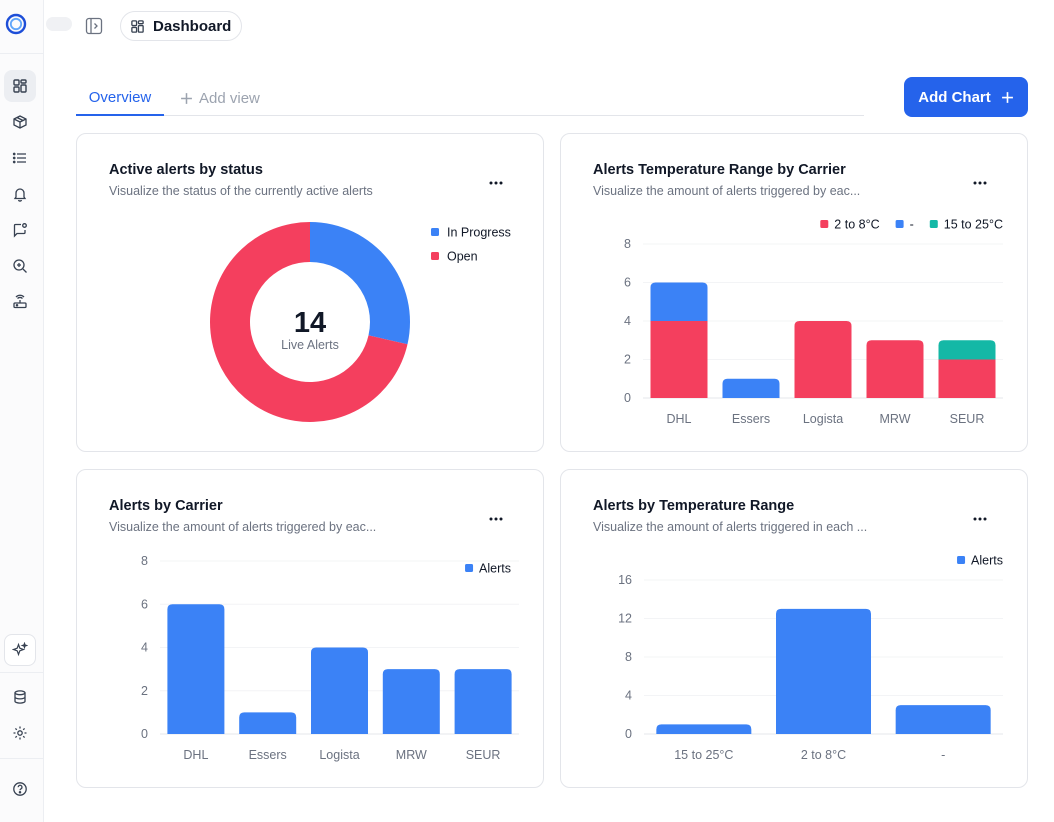 The width and height of the screenshot is (1054, 822). Describe the element at coordinates (22, 411) in the screenshot. I see `sidebar` at that location.